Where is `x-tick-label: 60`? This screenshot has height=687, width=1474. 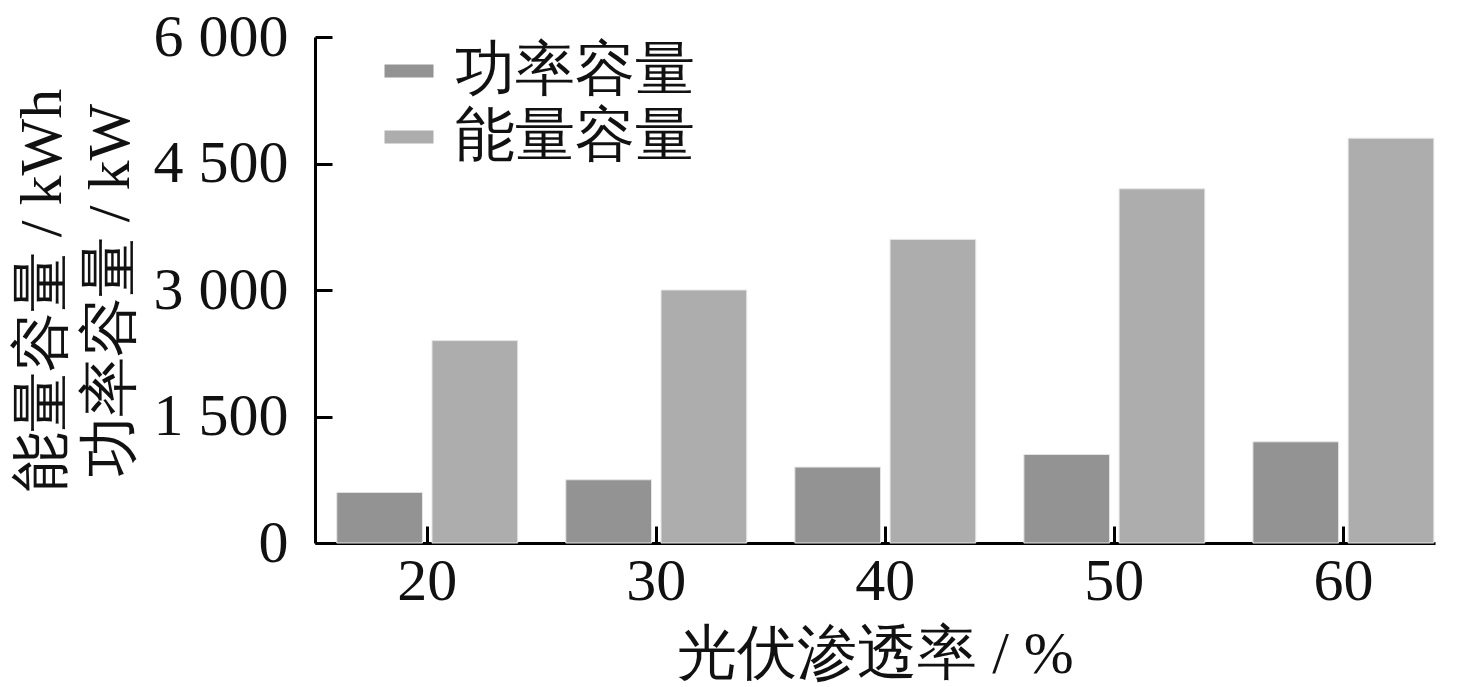 x-tick-label: 60 is located at coordinates (1343, 579).